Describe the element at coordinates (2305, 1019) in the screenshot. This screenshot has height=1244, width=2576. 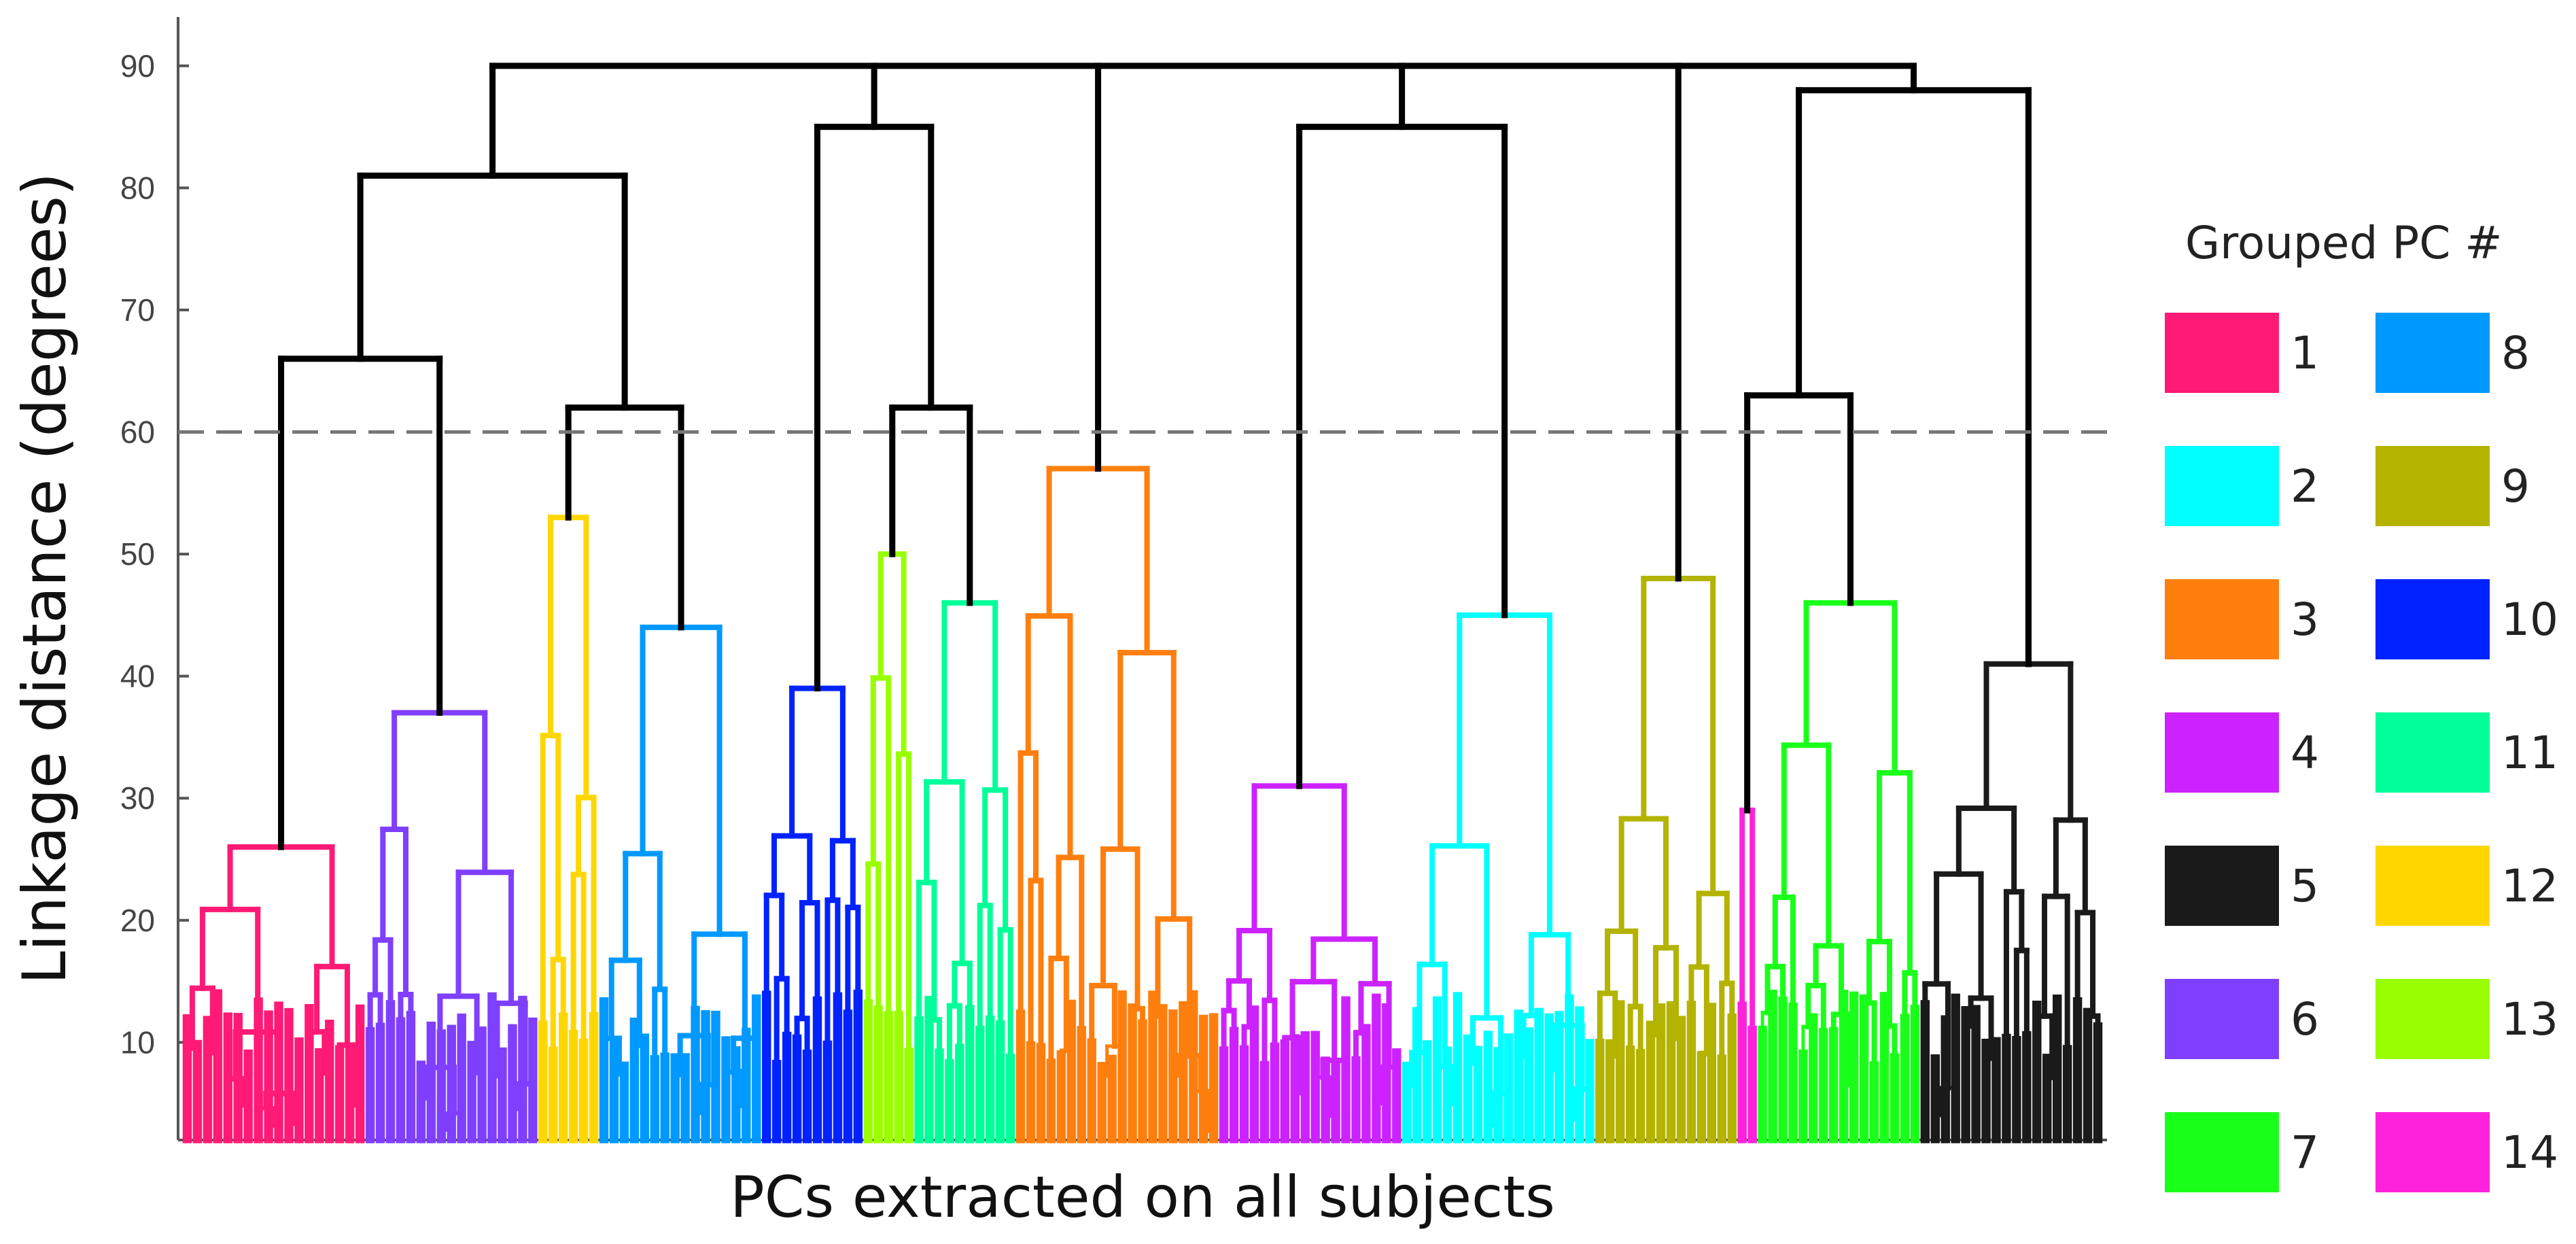
I see `legend-label: 6` at that location.